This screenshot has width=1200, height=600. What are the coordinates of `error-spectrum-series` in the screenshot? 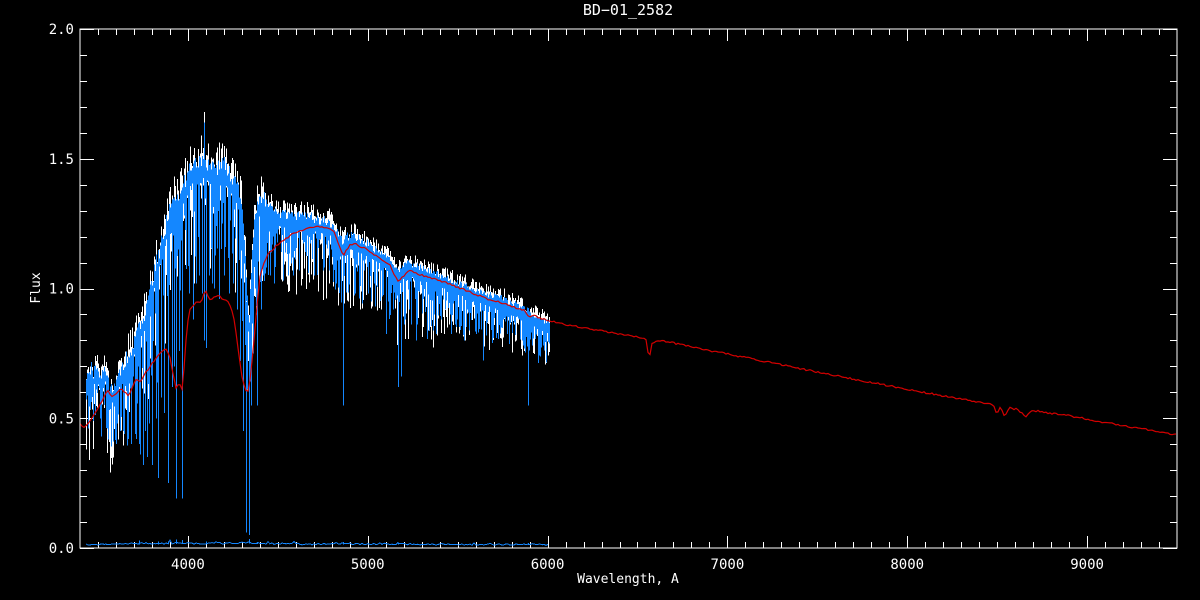 It's located at (317, 542).